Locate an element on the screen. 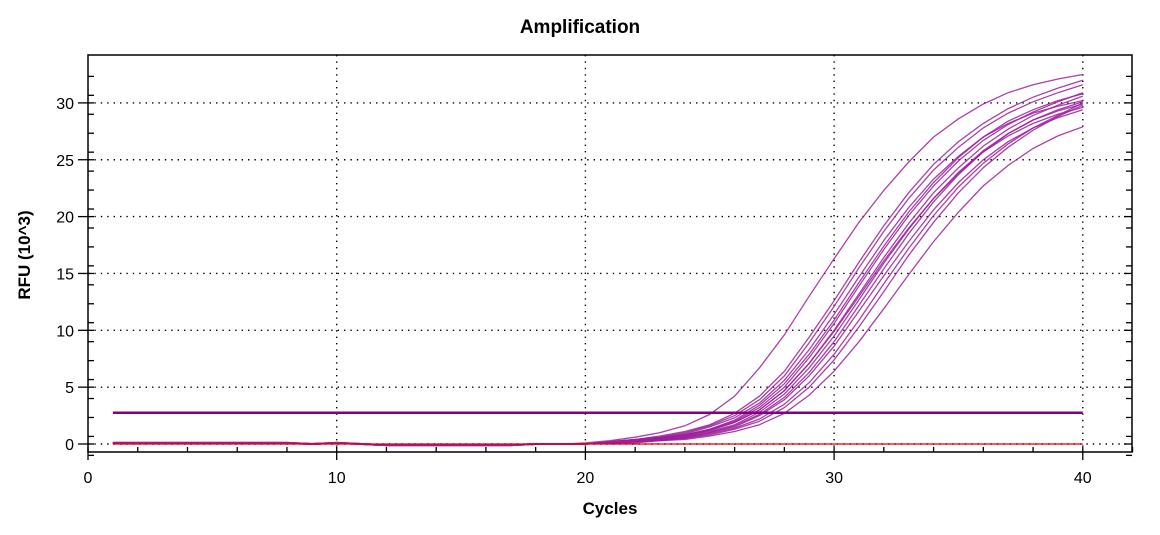 This screenshot has height=535, width=1160. y-tick-label: 0 is located at coordinates (69, 445).